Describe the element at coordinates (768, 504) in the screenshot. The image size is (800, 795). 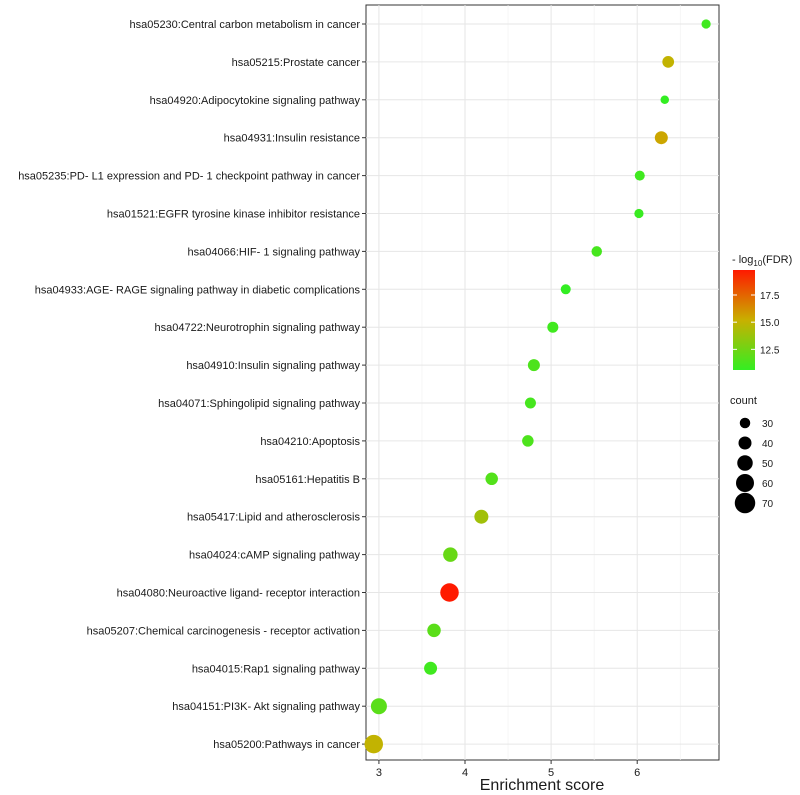
I see `size-legend-label: 70` at that location.